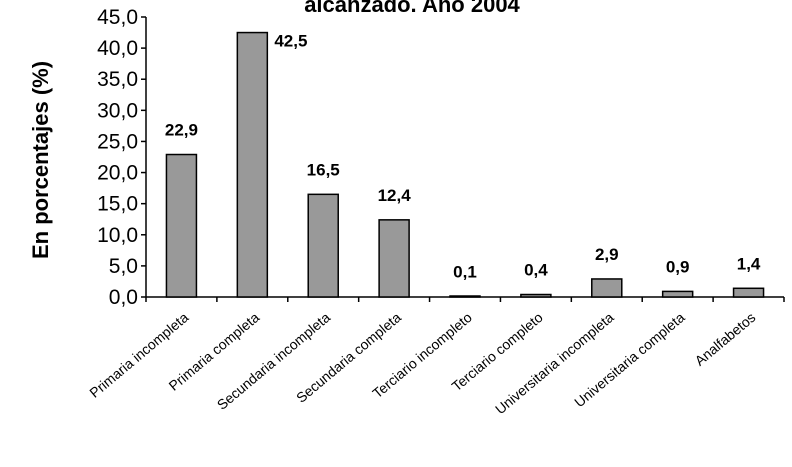  I want to click on y-tick-label: 25,0, so click(117, 141).